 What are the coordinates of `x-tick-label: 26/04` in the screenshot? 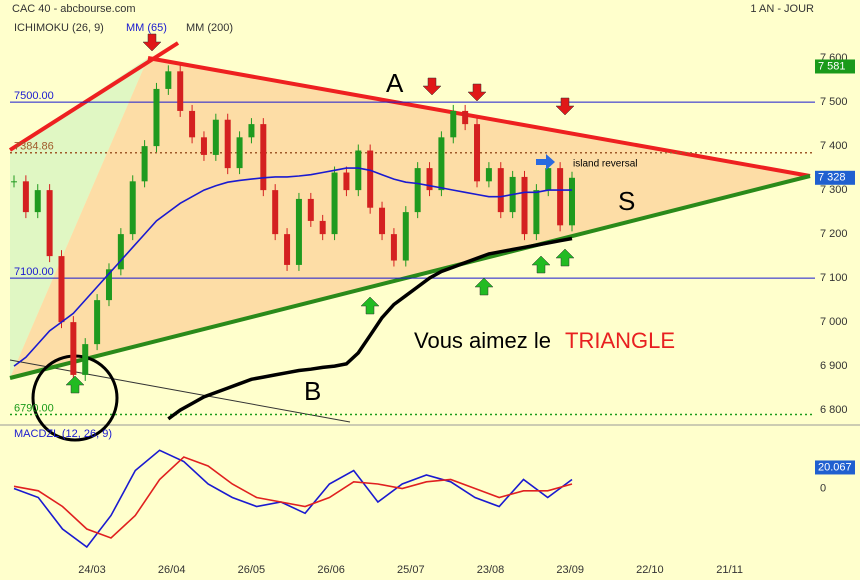 It's located at (172, 570).